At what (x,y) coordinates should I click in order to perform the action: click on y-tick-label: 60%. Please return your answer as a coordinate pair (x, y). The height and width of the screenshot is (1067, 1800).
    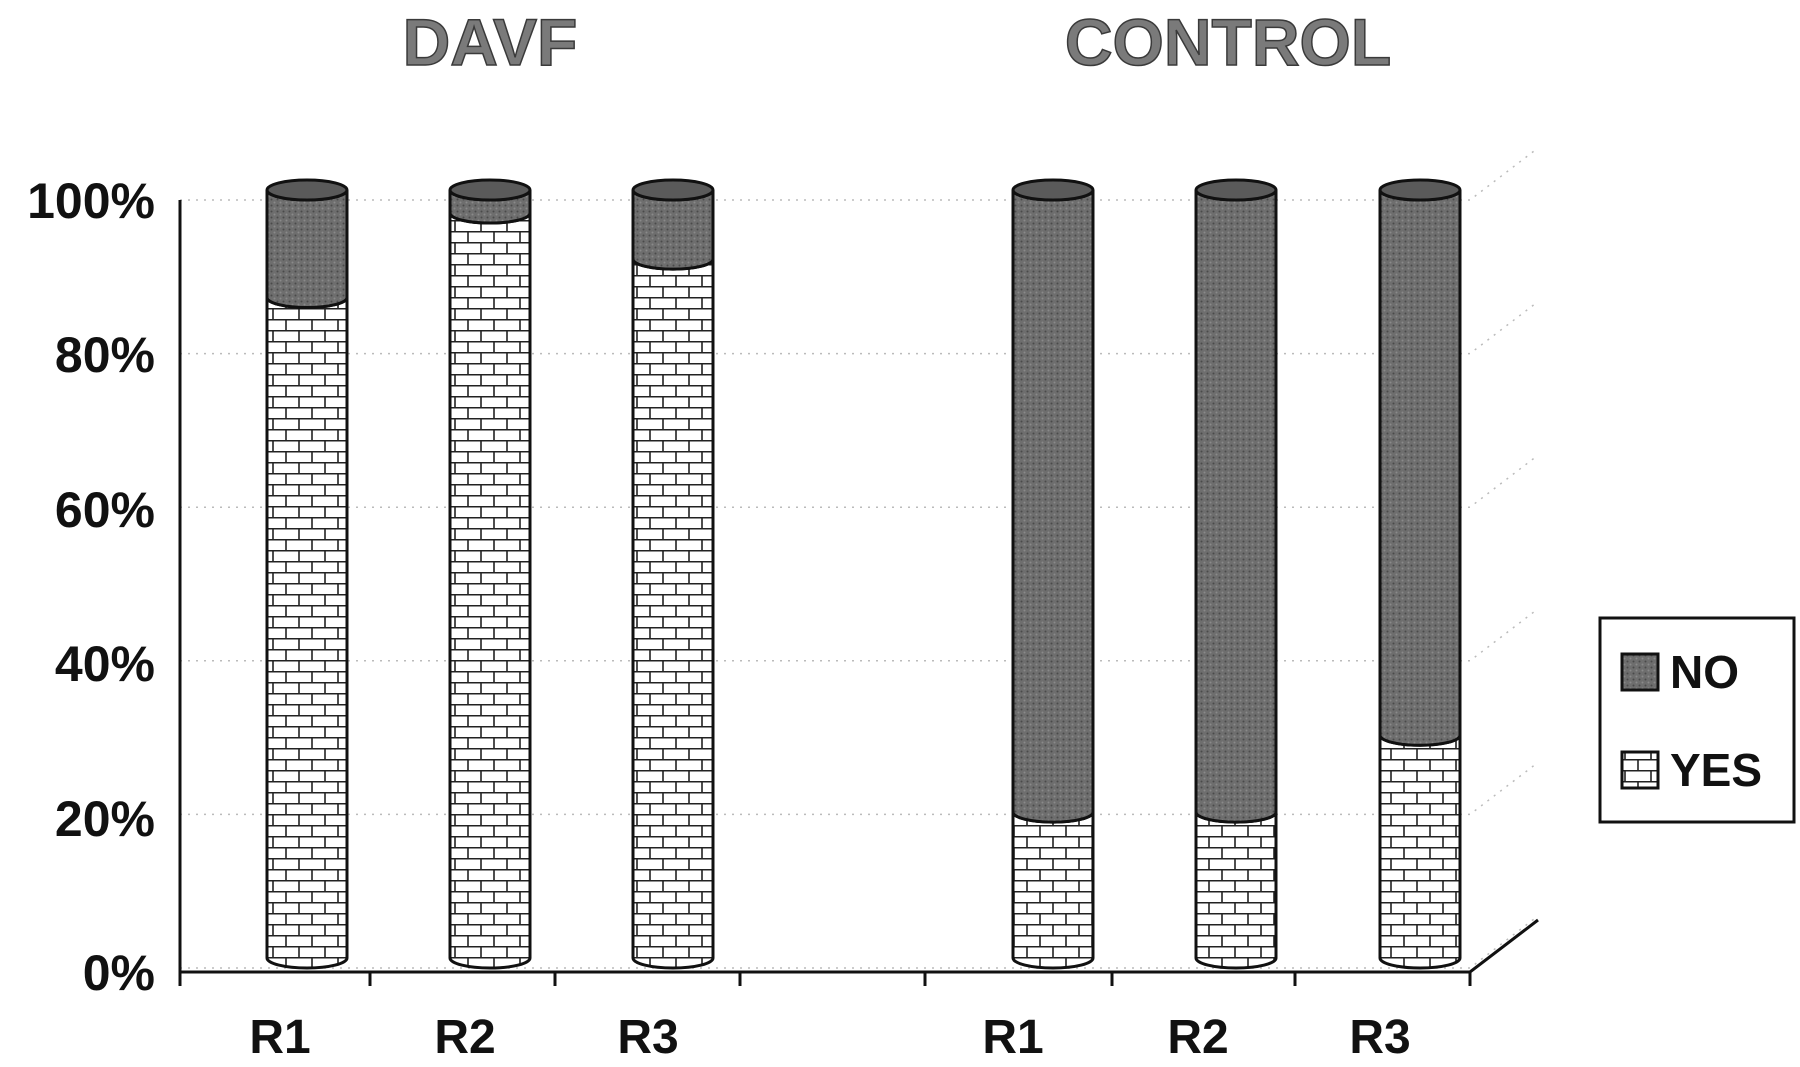
    Looking at the image, I should click on (105, 510).